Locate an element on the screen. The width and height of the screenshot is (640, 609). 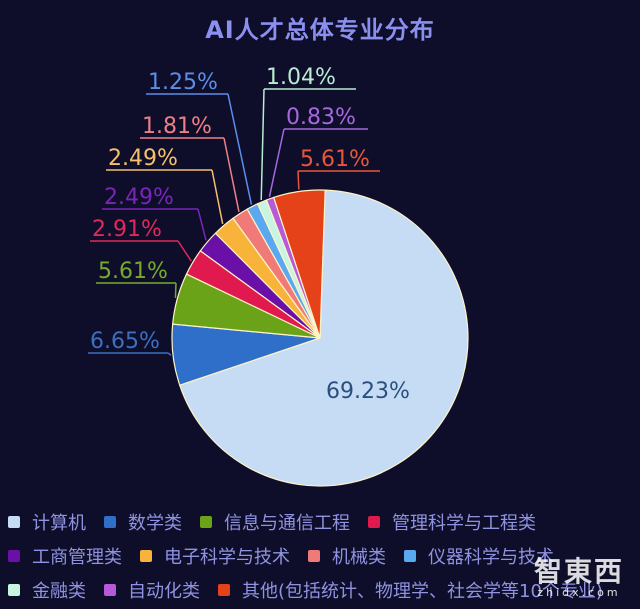
legend-item-math: 数学类 is located at coordinates (143, 522).